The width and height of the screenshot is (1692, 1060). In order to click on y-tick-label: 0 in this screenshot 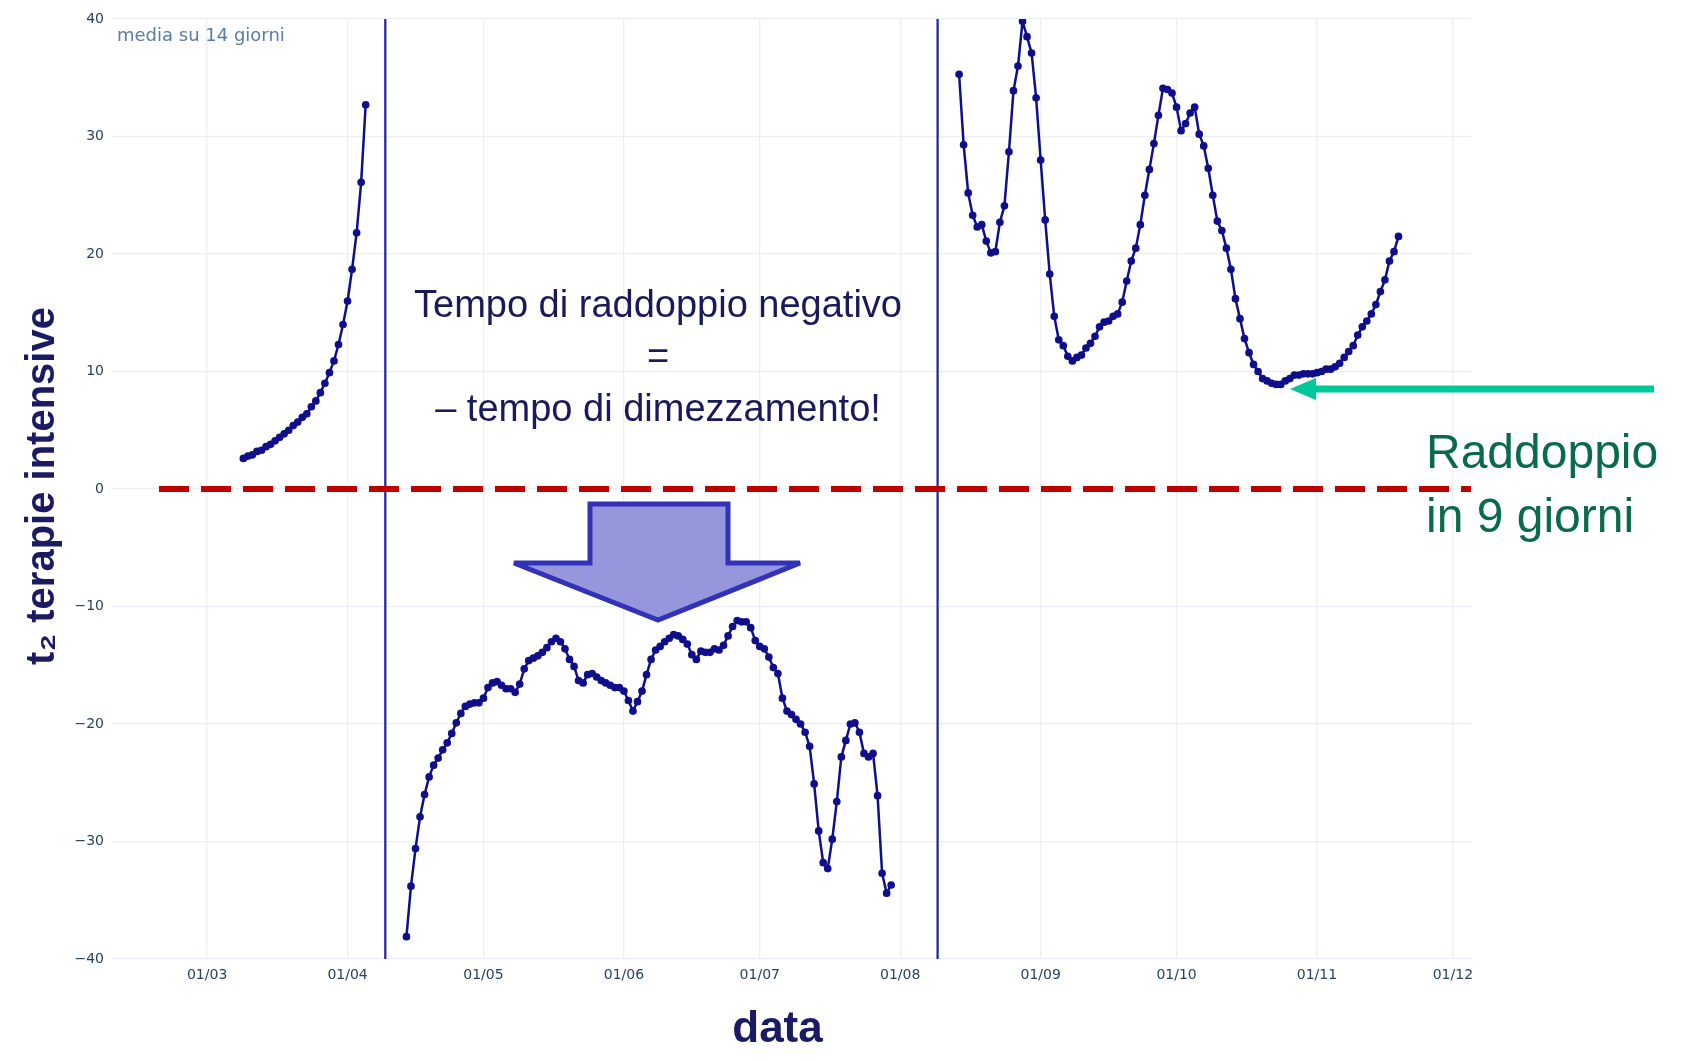, I will do `click(99, 487)`.